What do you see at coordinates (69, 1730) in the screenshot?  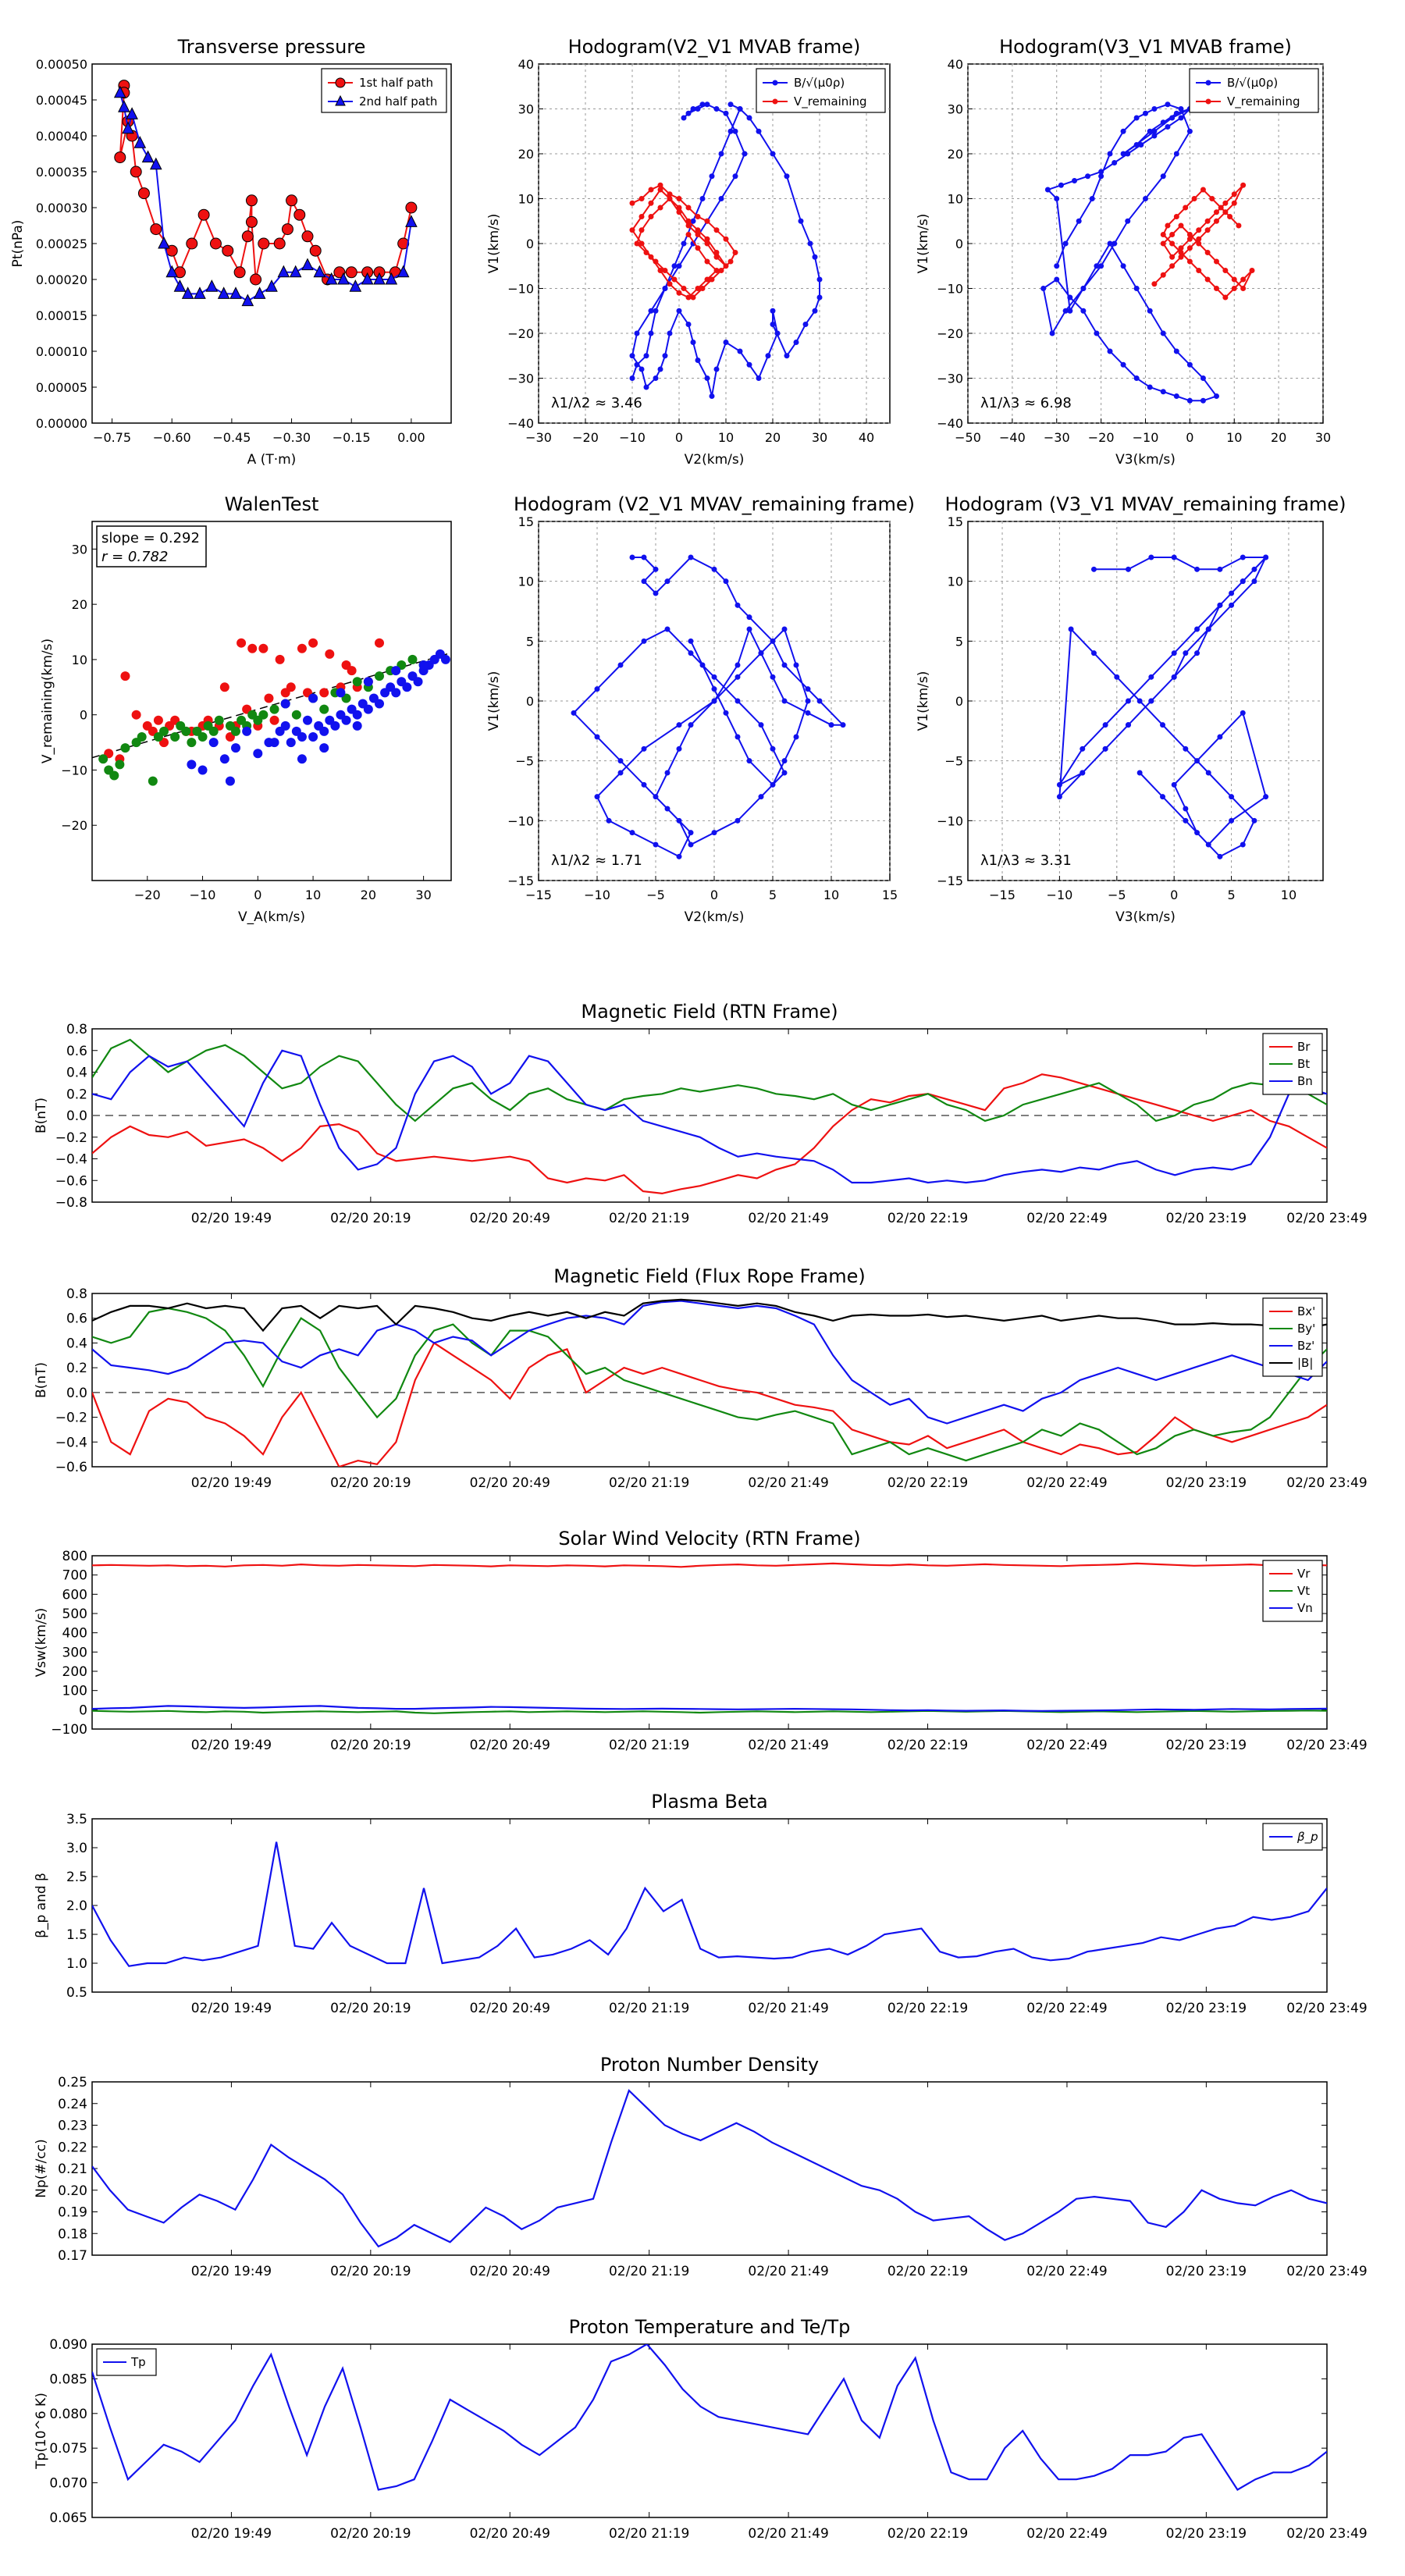 I see `y-tick-label: −100` at bounding box center [69, 1730].